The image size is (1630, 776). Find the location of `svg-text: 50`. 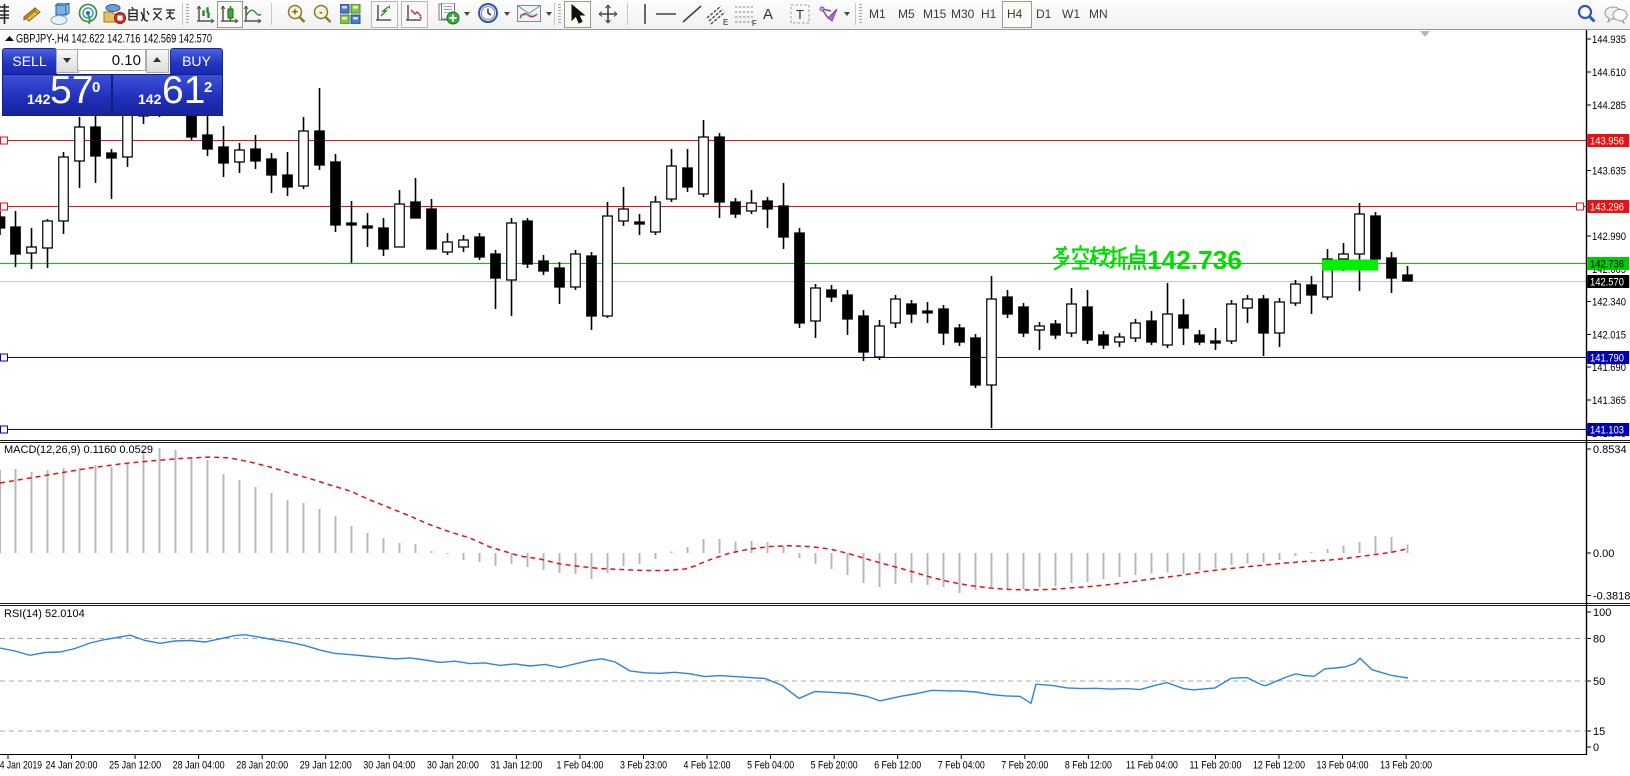

svg-text: 50 is located at coordinates (1599, 682).